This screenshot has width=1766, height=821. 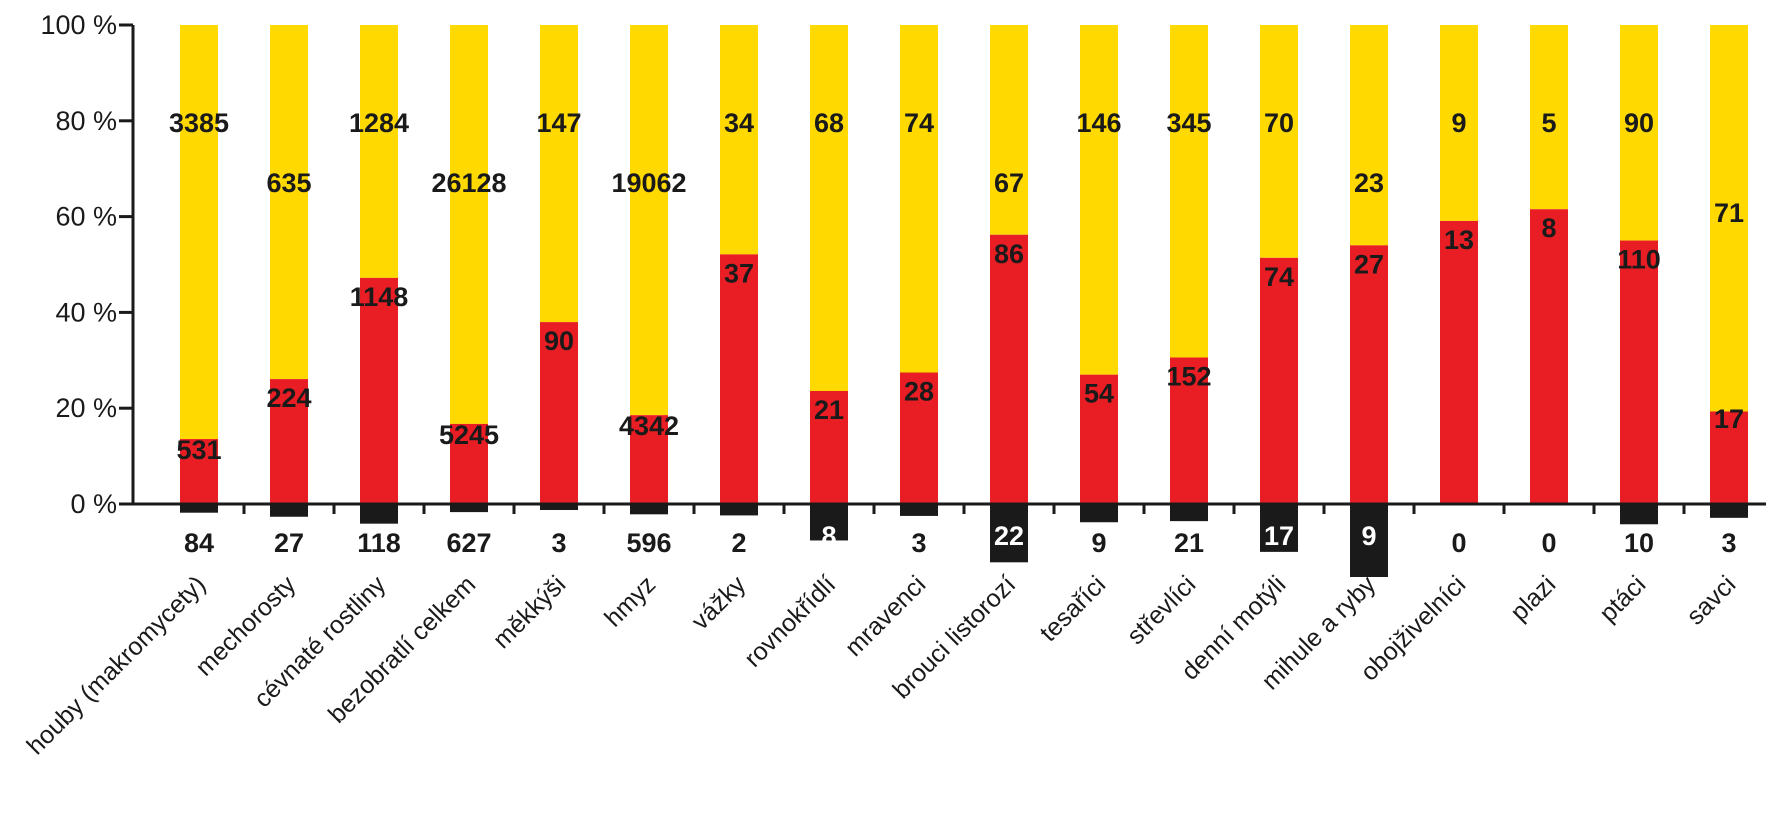 What do you see at coordinates (1099, 394) in the screenshot?
I see `label-red-10: 54` at bounding box center [1099, 394].